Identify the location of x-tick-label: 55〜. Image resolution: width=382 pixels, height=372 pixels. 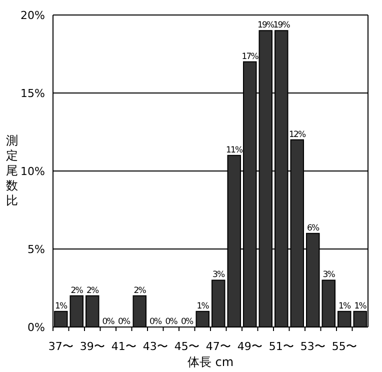
(344, 346).